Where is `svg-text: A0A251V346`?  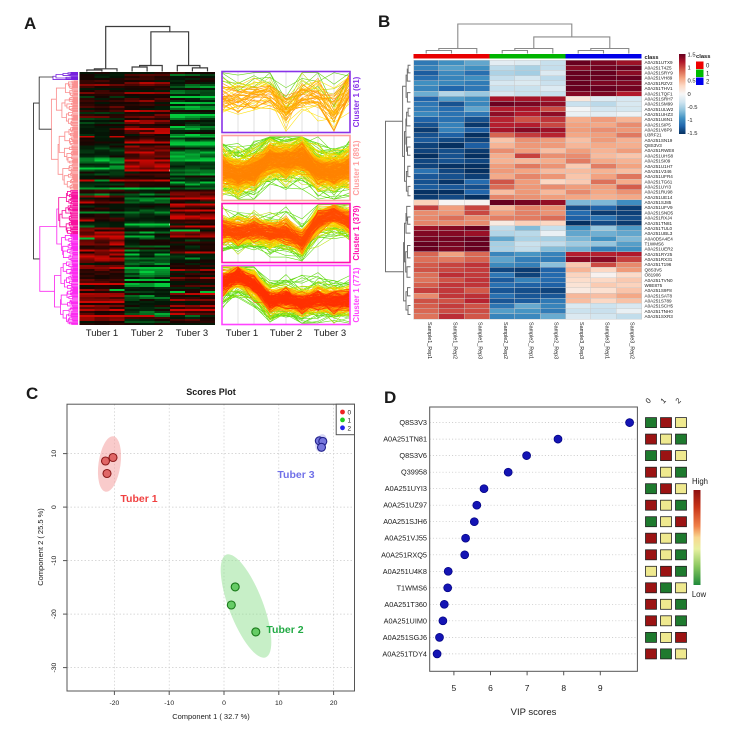
svg-text: A0A251V346 is located at coordinates (659, 171).